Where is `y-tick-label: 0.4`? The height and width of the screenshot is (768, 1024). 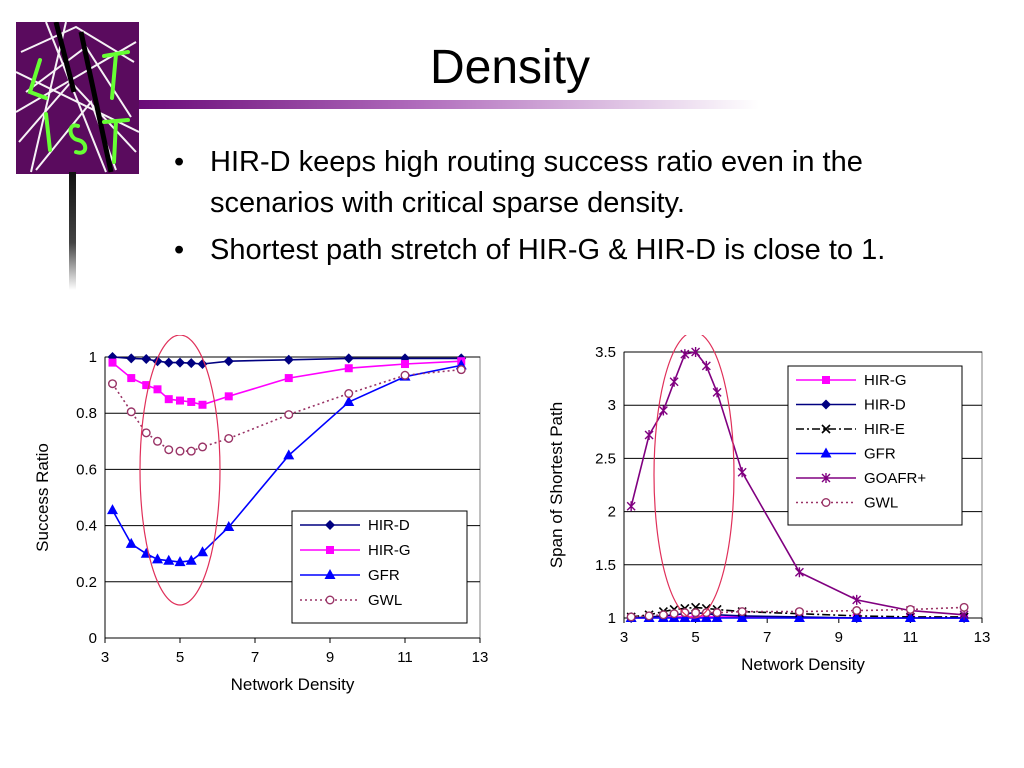
y-tick-label: 0.4 is located at coordinates (86, 526).